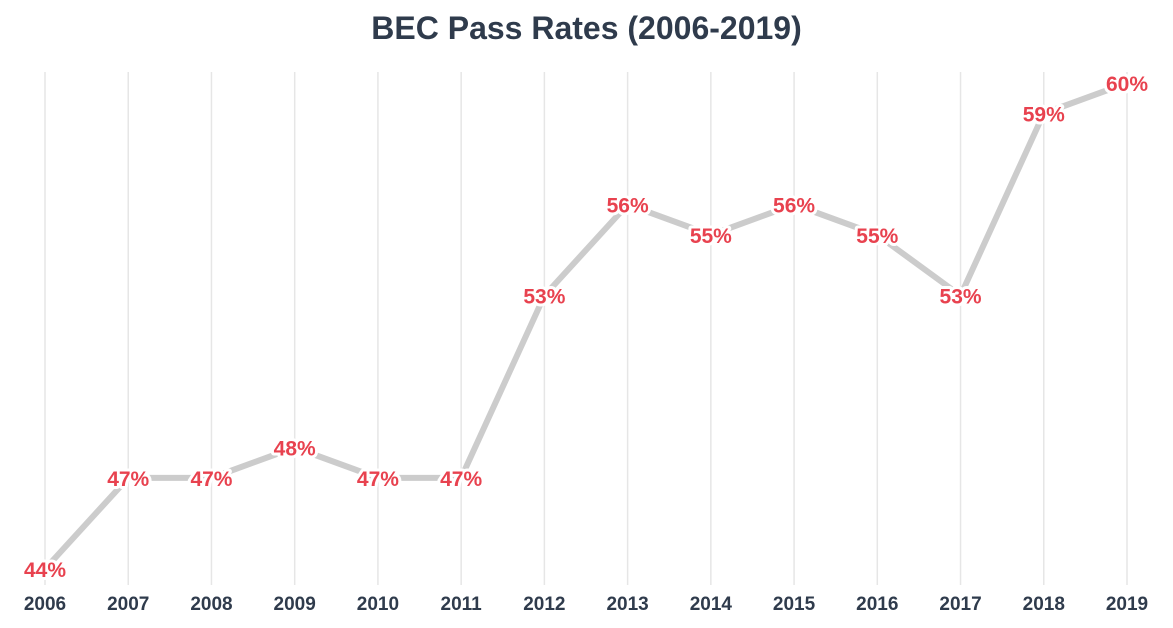 Image resolution: width=1173 pixels, height=628 pixels. Describe the element at coordinates (877, 604) in the screenshot. I see `x-tick-2016: 2016` at that location.